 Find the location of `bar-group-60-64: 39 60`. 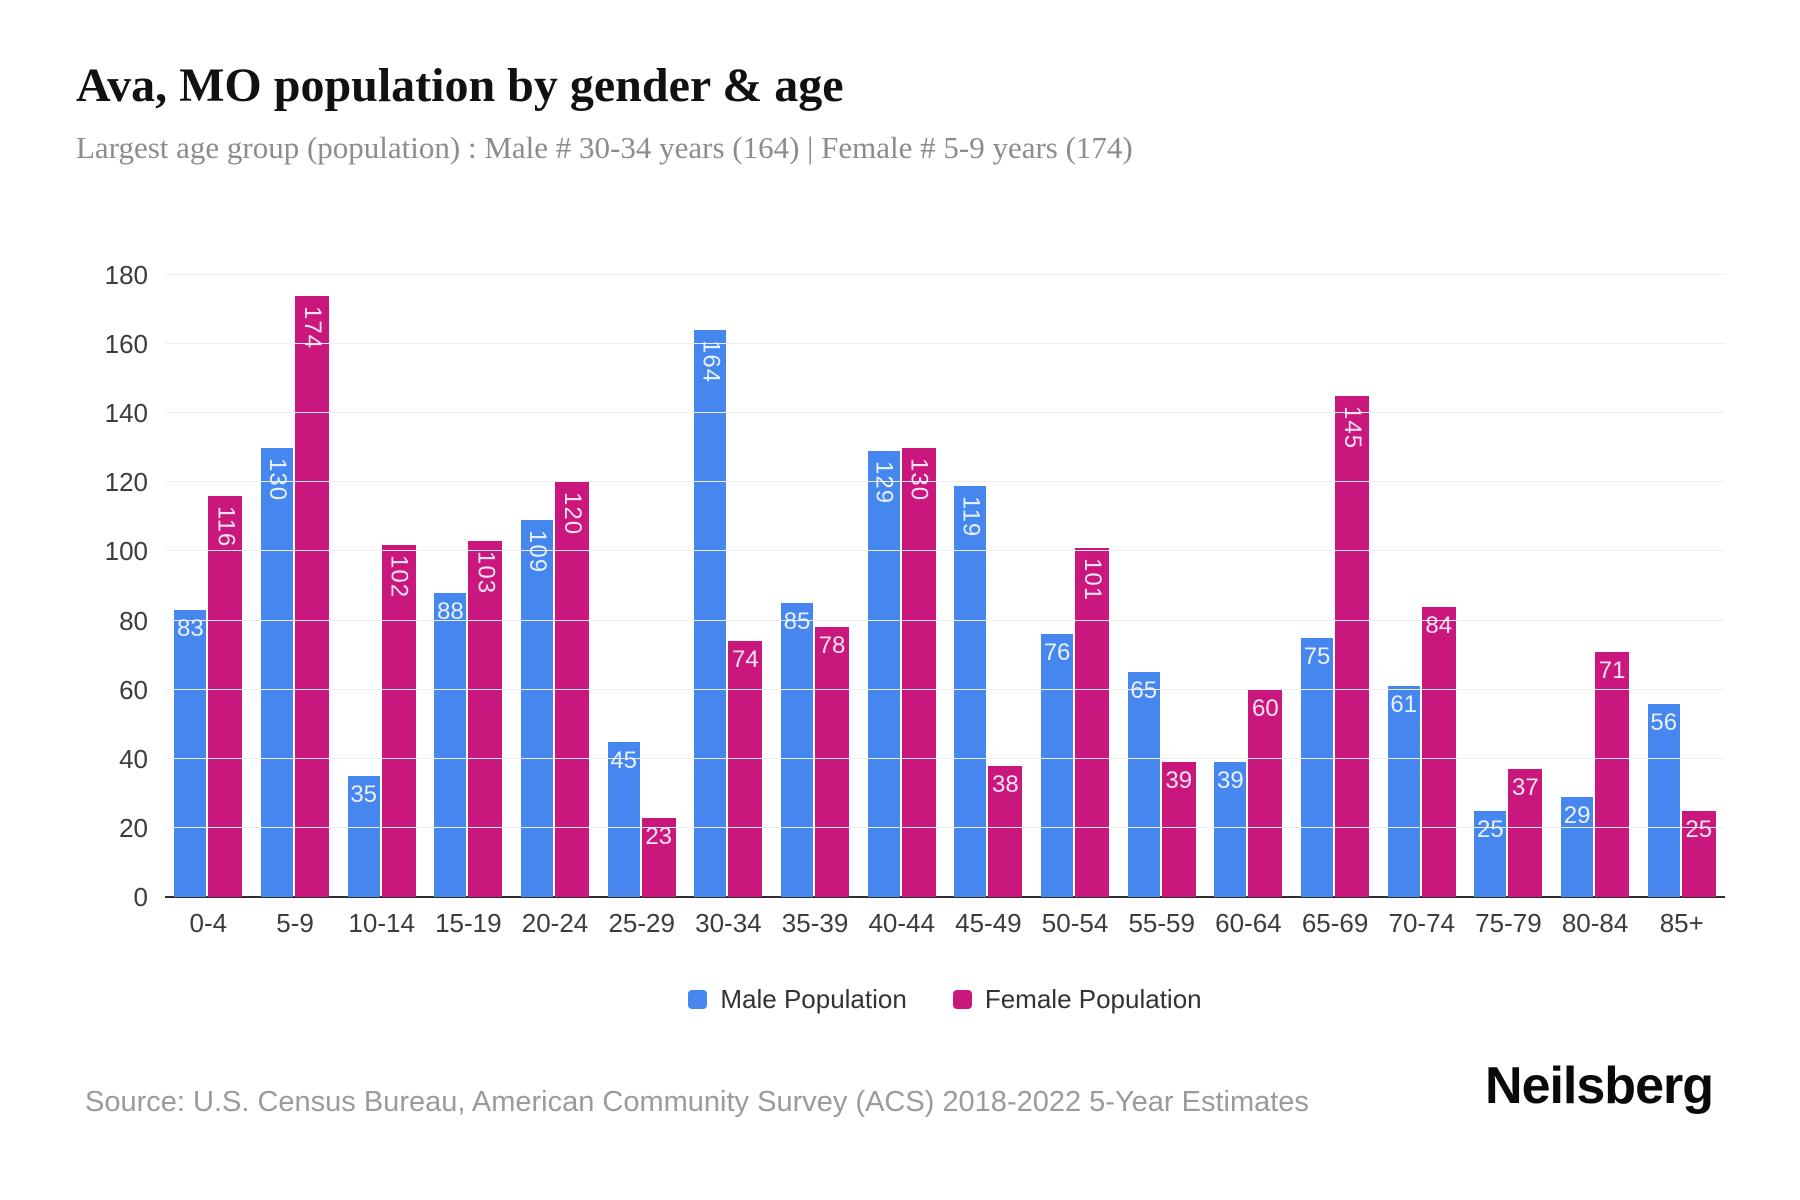

bar-group-60-64: 39 60 is located at coordinates (1248, 586).